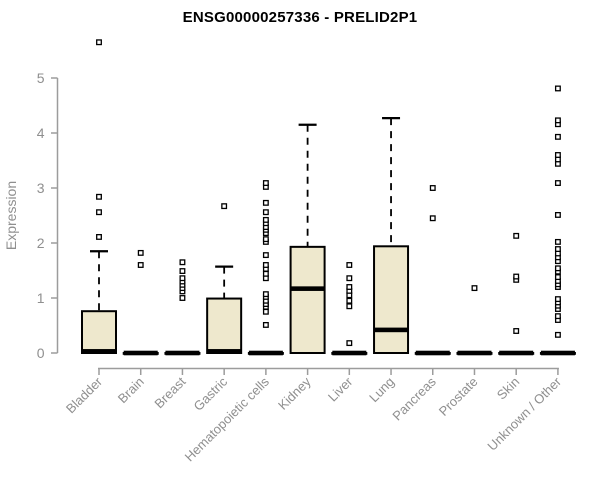 The width and height of the screenshot is (600, 500). I want to click on median-Lung, so click(391, 330).